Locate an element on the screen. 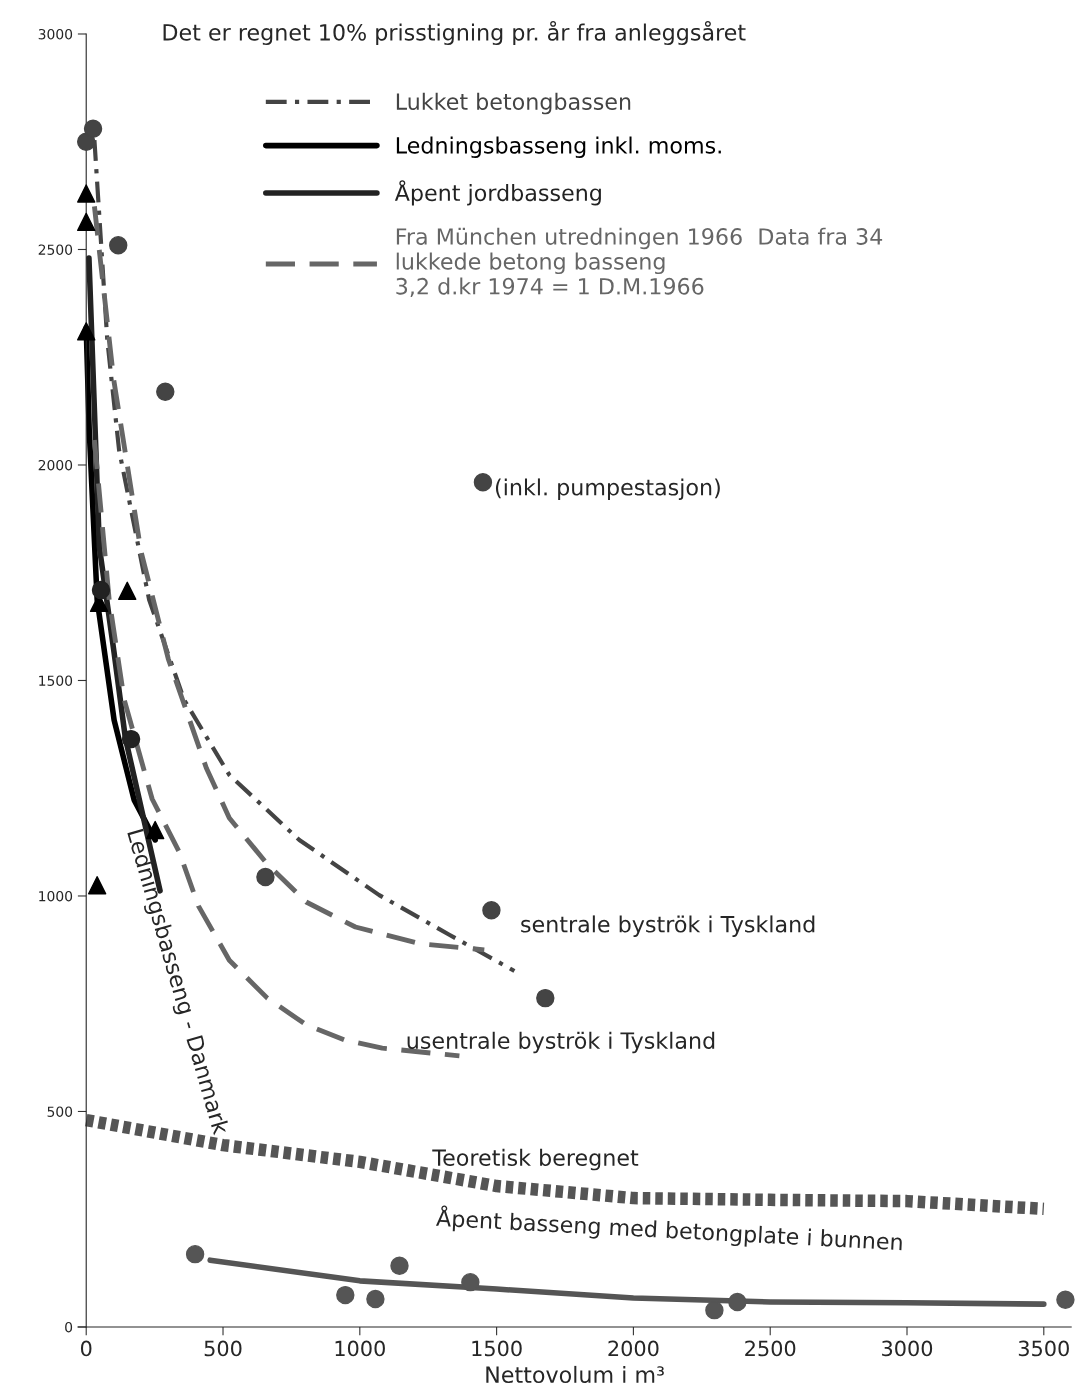 Image resolution: width=1076 pixels, height=1393 pixels. y-tick-label: 500 is located at coordinates (60, 1111).